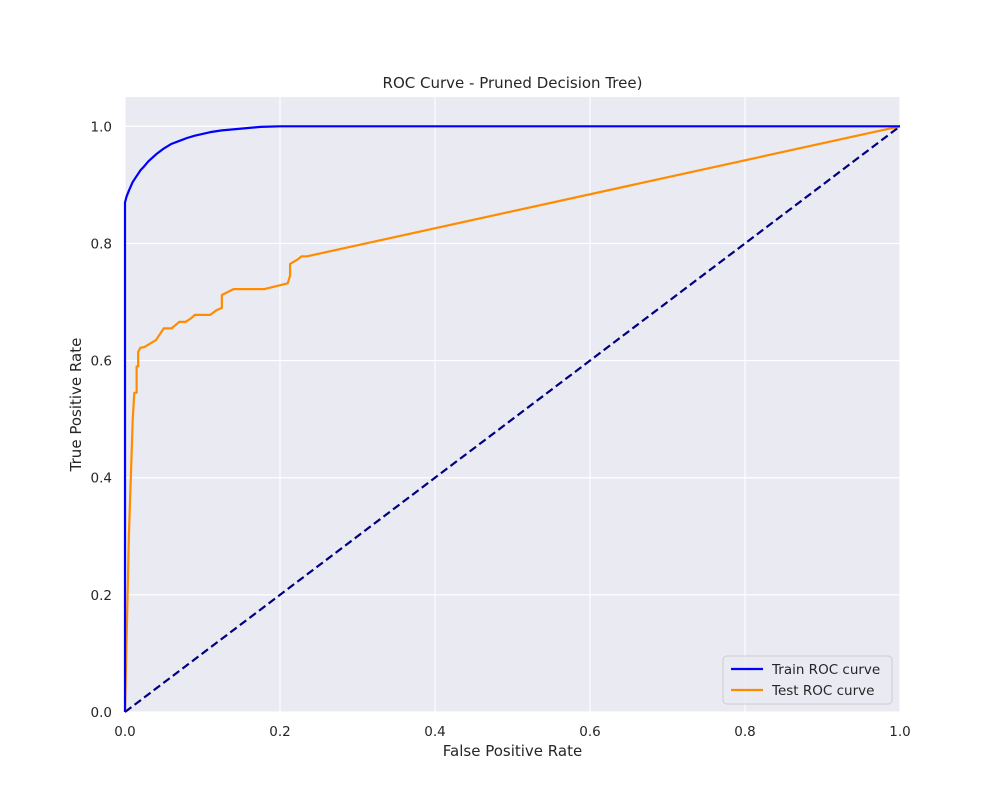 The image size is (1000, 800). What do you see at coordinates (101, 479) in the screenshot?
I see `y-tick-label: 0.4` at bounding box center [101, 479].